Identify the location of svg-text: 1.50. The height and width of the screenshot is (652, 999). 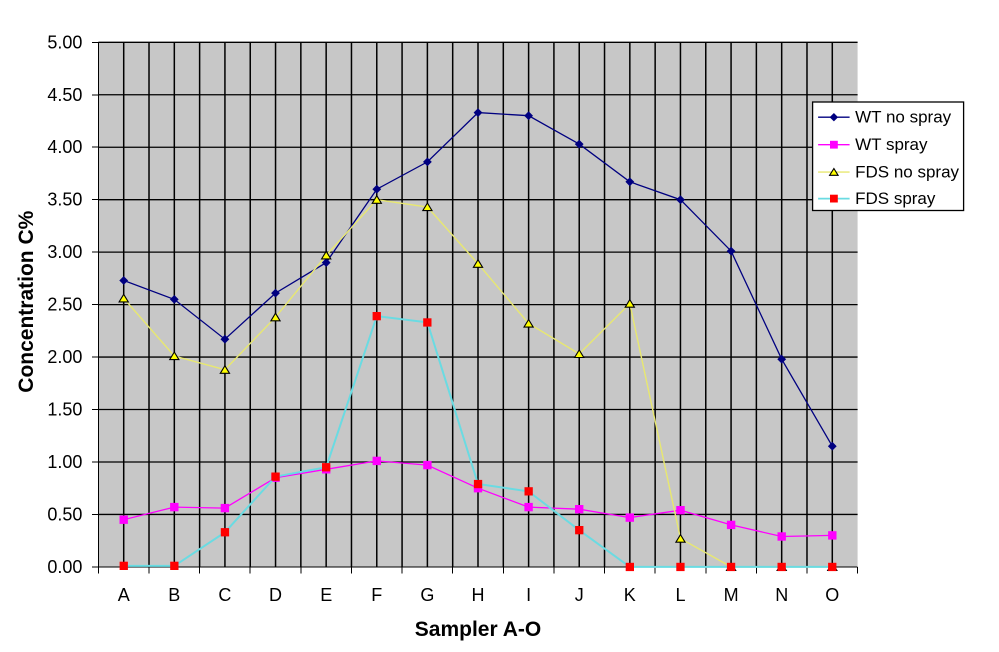
(64, 410).